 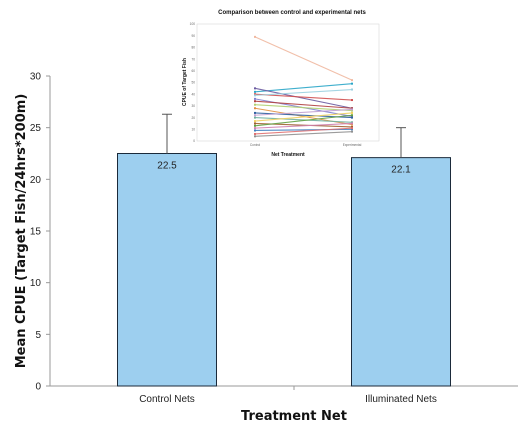 I want to click on inset-y-axis-title: CPUE of Target Fish, so click(x=185, y=82).